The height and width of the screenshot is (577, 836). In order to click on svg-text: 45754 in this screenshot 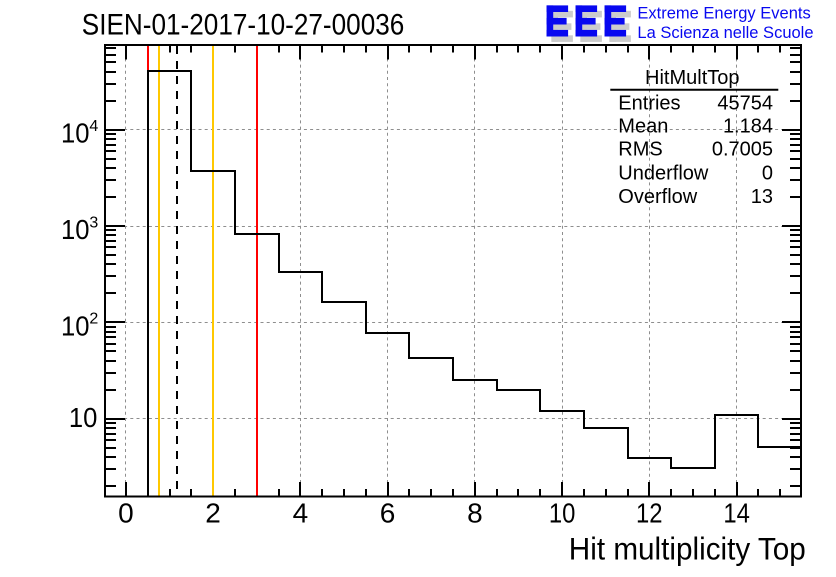, I will do `click(745, 103)`.